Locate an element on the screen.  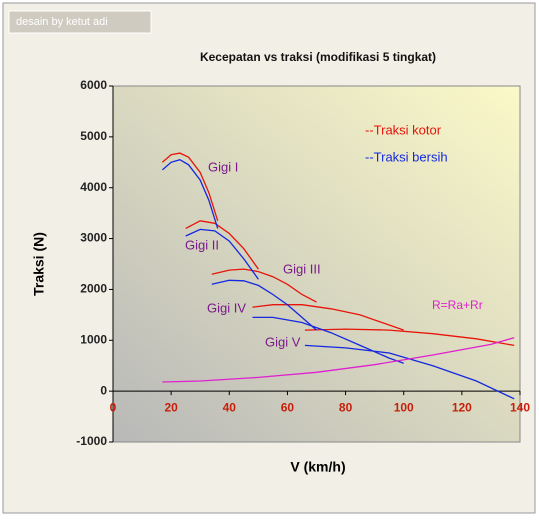
annotation: Gigi III is located at coordinates (302, 268).